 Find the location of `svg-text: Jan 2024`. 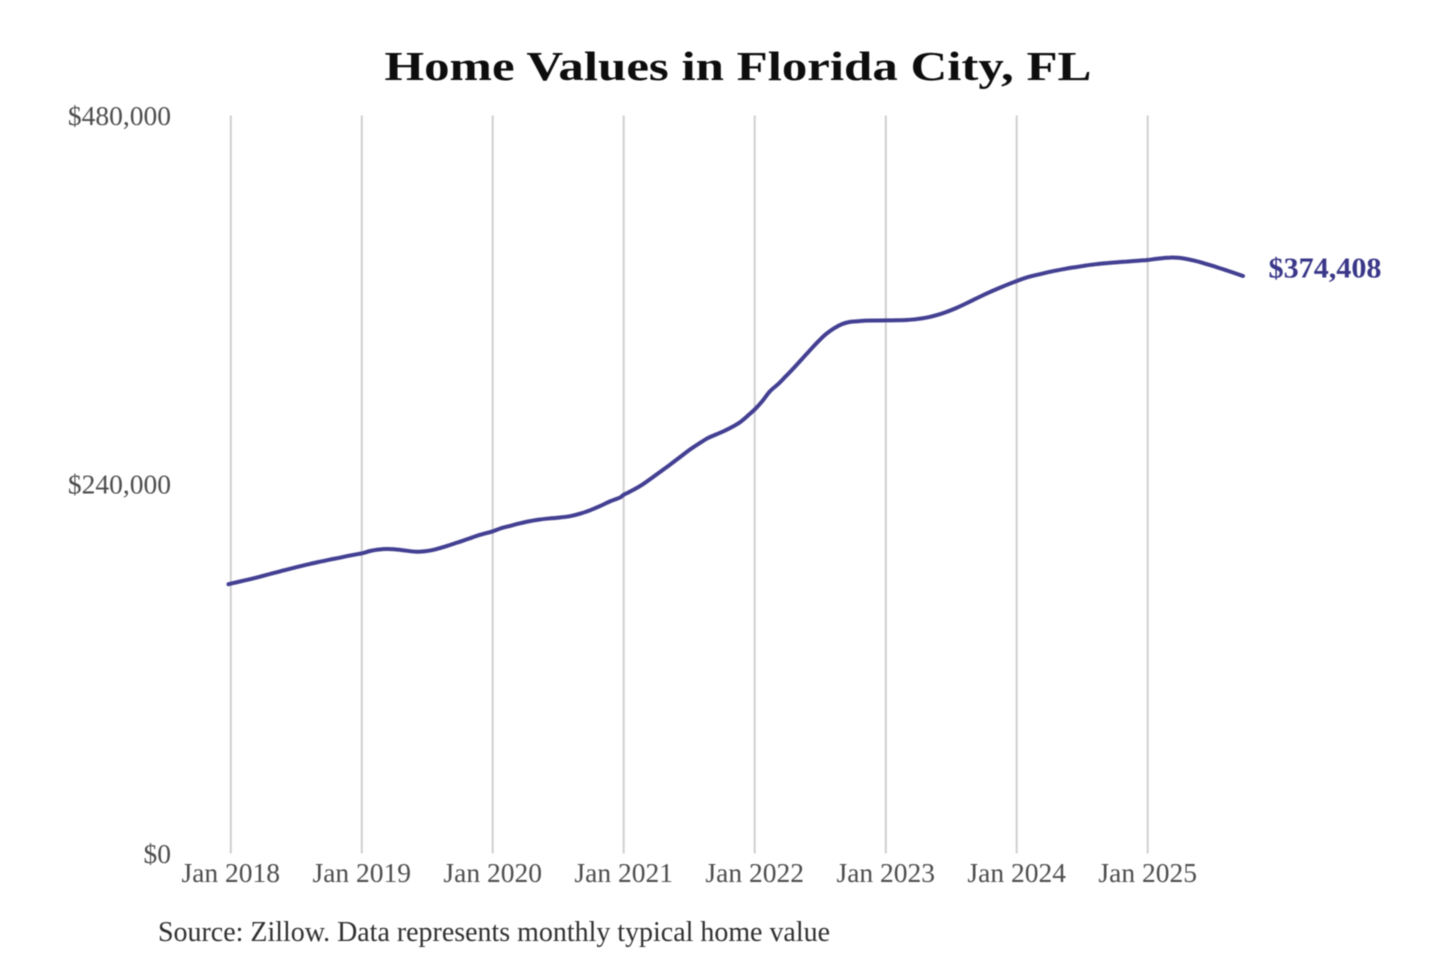

svg-text: Jan 2024 is located at coordinates (1016, 872).